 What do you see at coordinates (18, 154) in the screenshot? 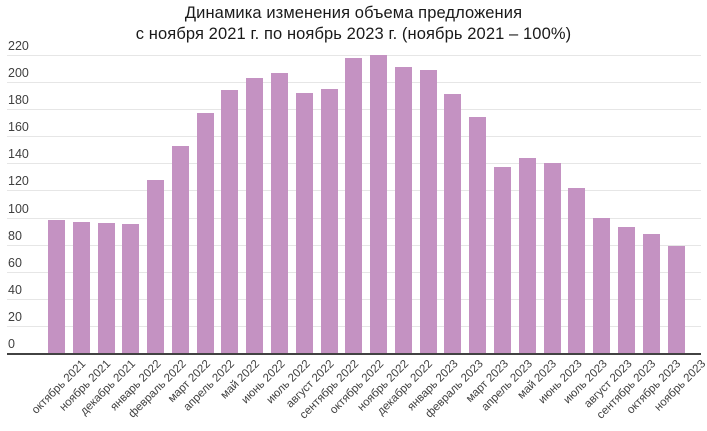
I see `y-tick-label-140: 140` at bounding box center [18, 154].